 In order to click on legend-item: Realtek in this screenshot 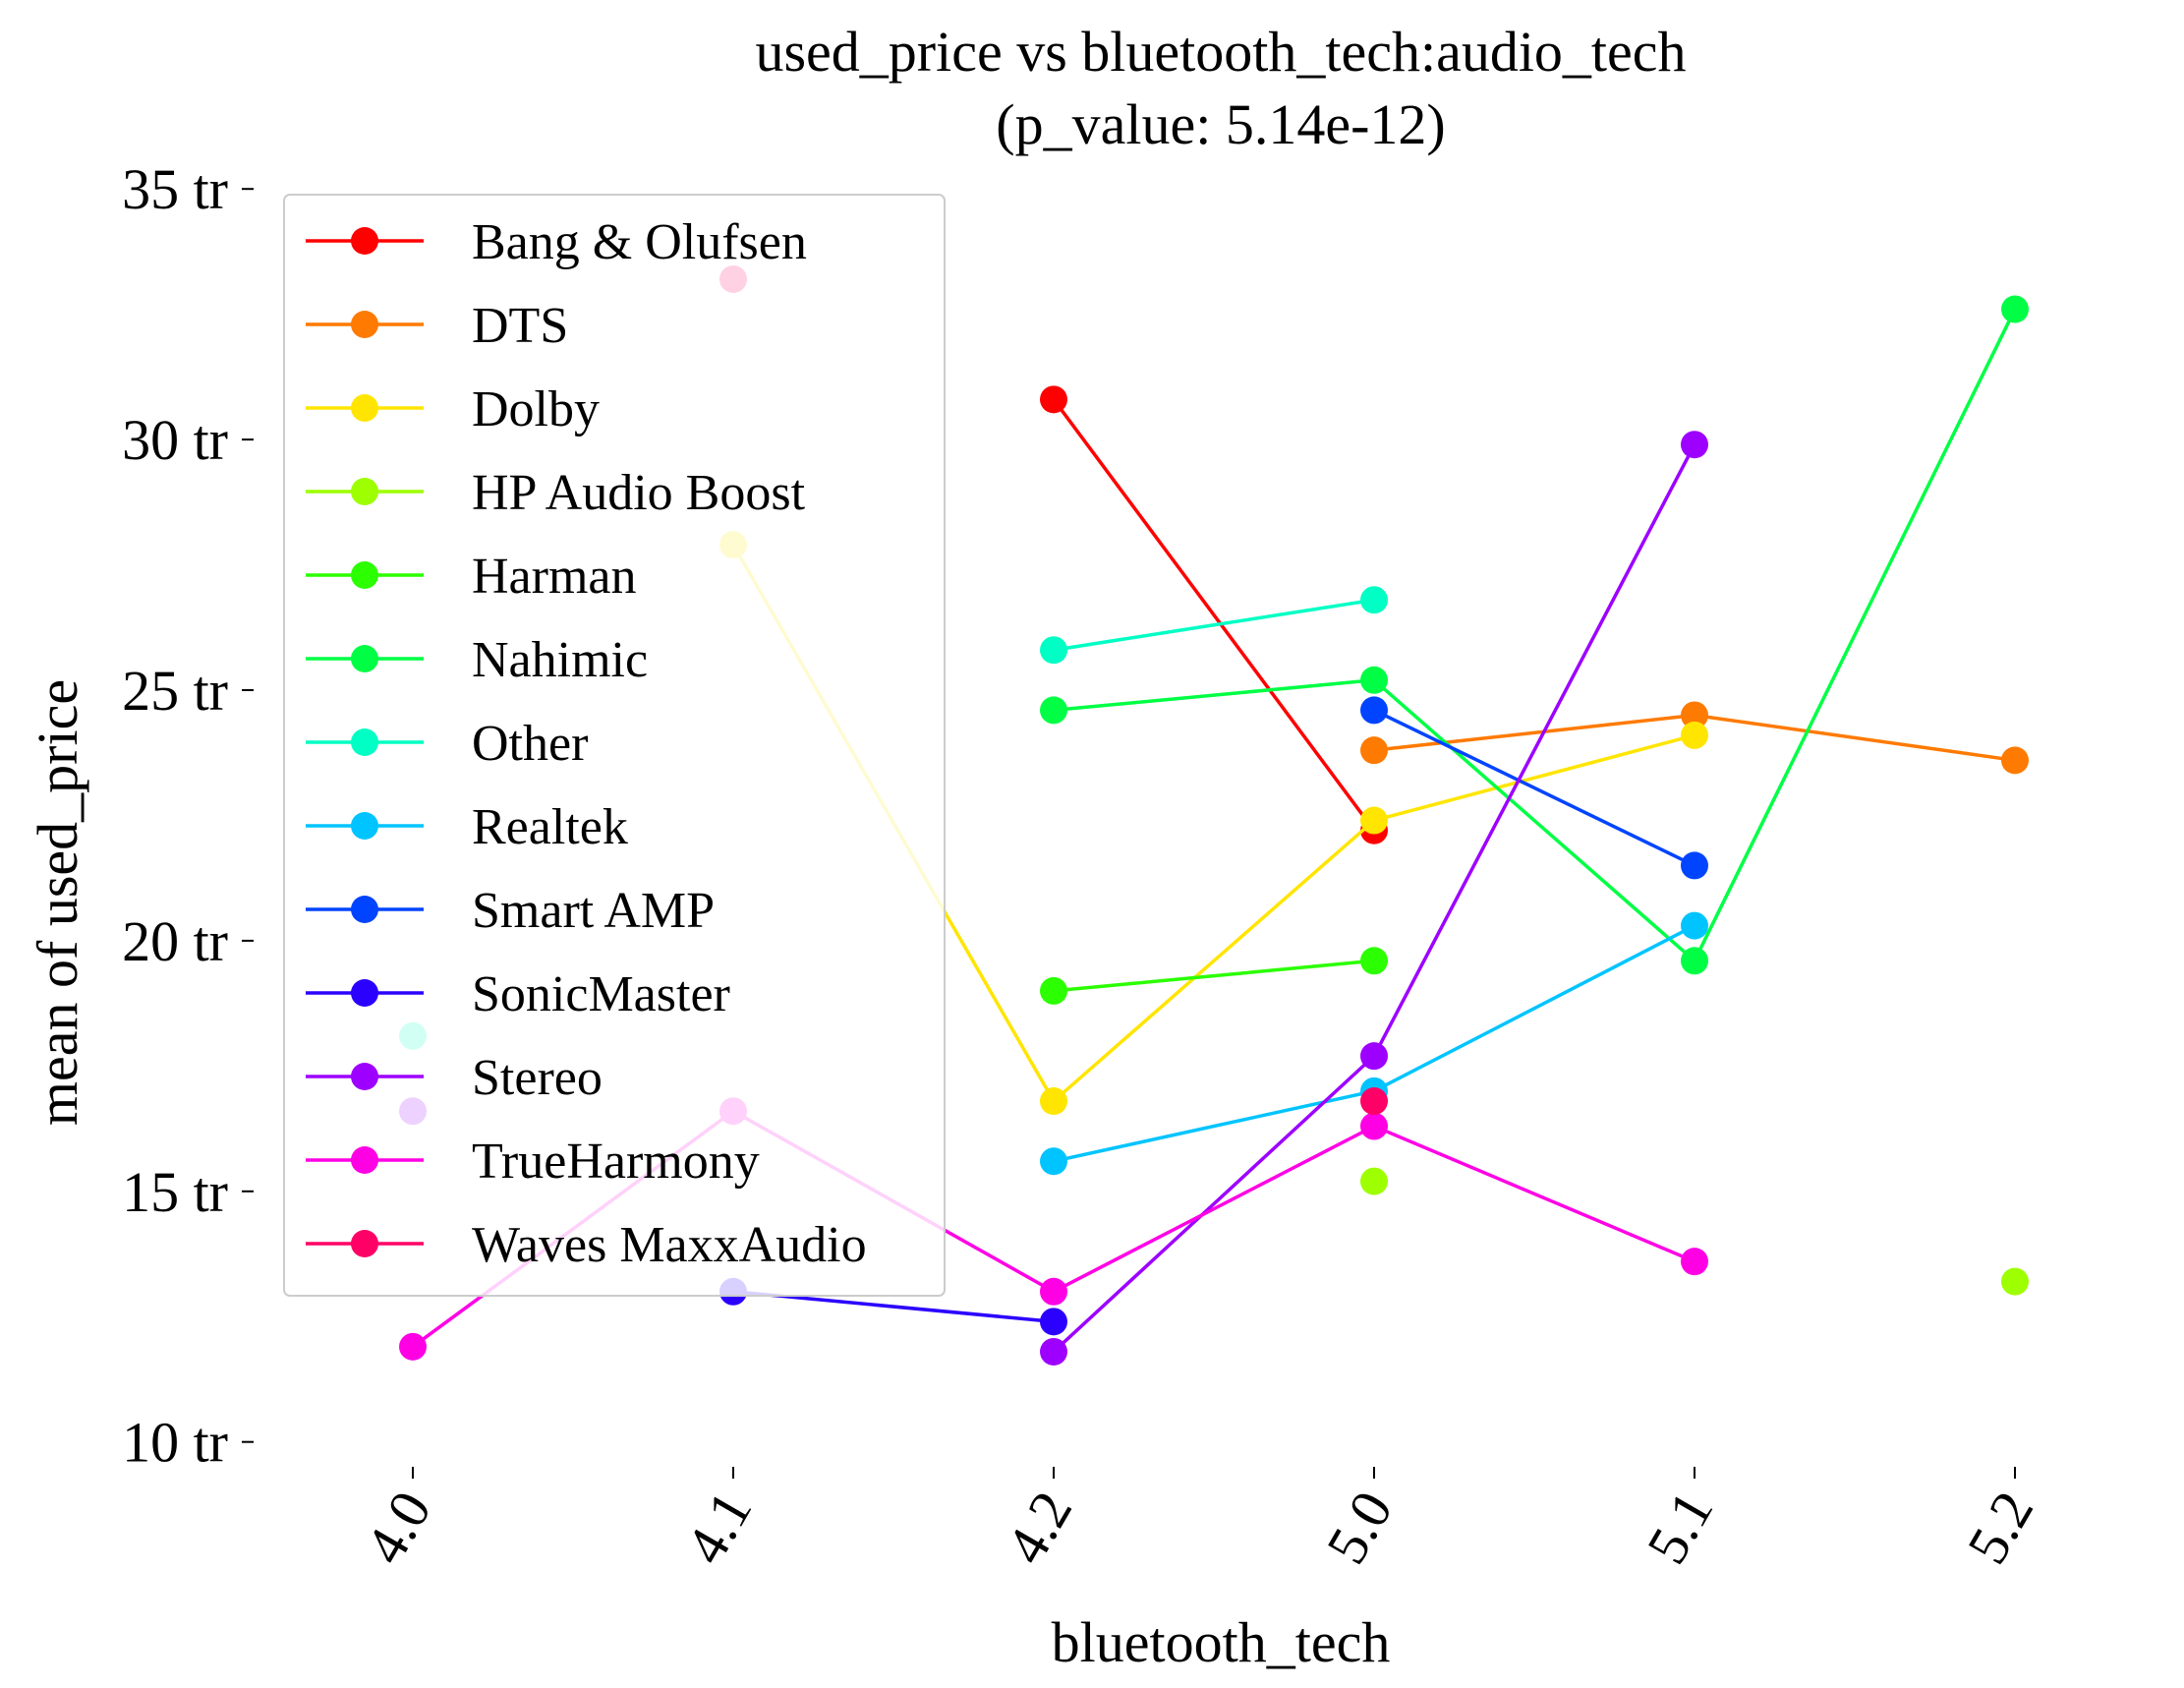, I will do `click(467, 827)`.